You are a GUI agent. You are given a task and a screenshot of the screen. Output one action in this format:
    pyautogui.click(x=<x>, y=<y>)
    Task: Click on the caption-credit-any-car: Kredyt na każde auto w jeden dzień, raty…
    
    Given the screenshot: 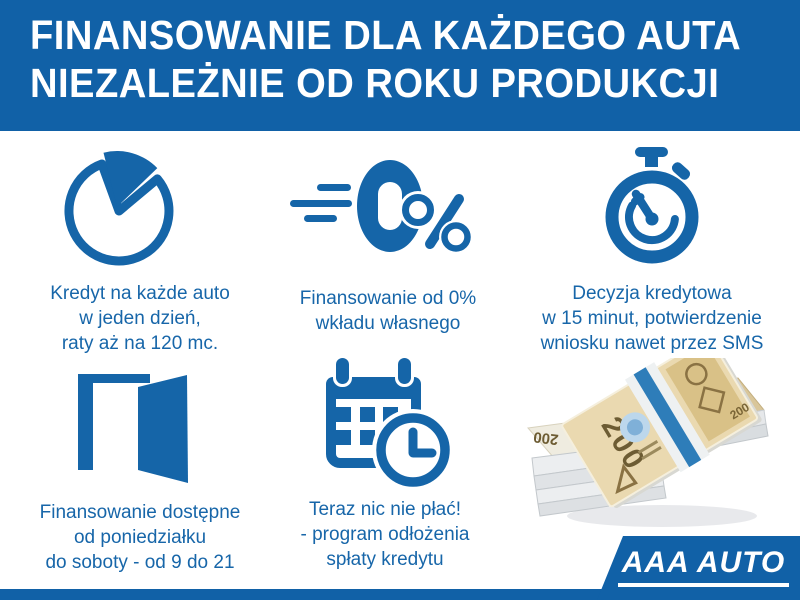 What is the action you would take?
    pyautogui.click(x=140, y=318)
    